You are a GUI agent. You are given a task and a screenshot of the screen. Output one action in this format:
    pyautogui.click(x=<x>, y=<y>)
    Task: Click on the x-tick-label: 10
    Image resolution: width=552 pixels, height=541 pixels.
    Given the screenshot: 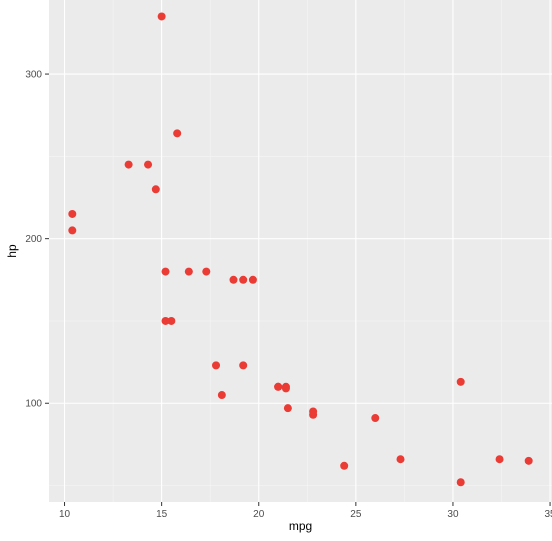 What is the action you would take?
    pyautogui.click(x=65, y=514)
    